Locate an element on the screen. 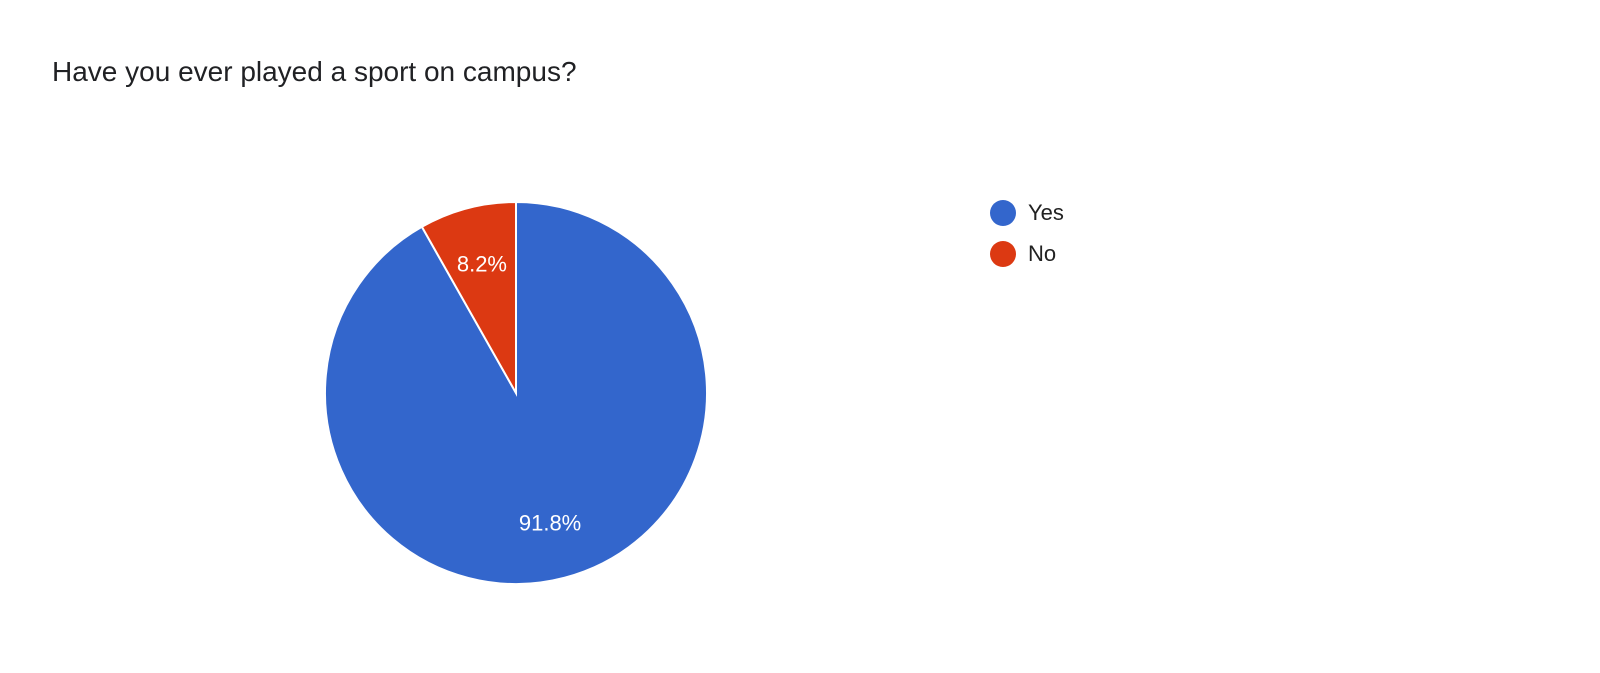 This screenshot has height=673, width=1600. chart-title: Have you ever played a sport on campus? is located at coordinates (314, 71).